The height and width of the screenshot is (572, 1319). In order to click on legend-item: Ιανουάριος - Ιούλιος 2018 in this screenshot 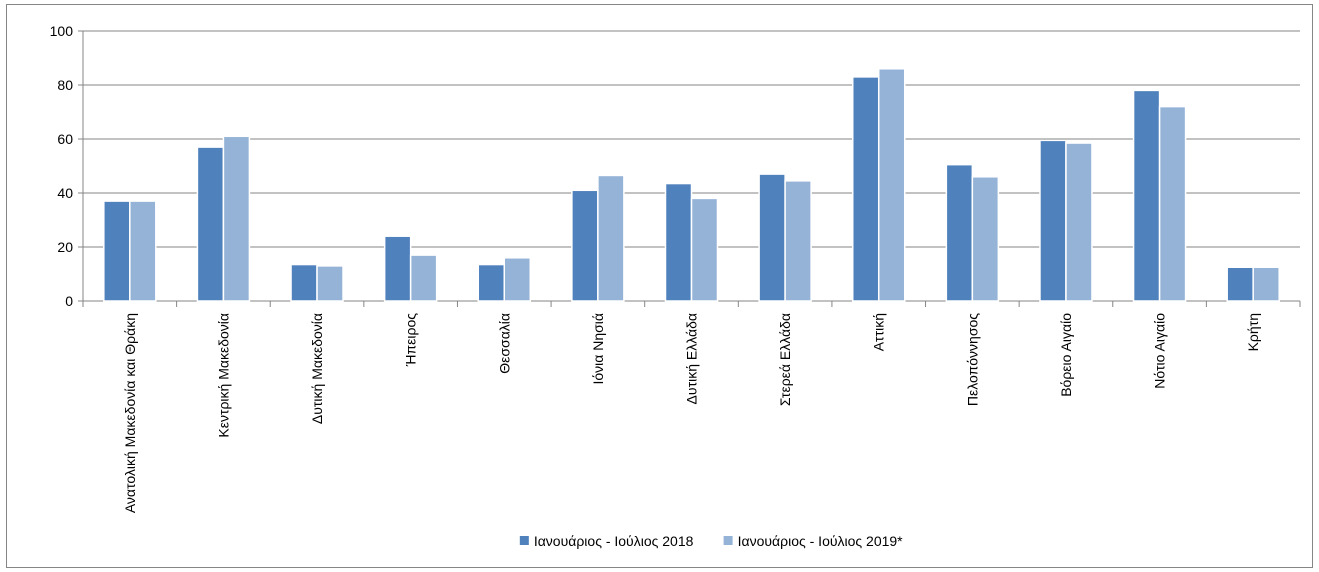, I will do `click(606, 541)`.